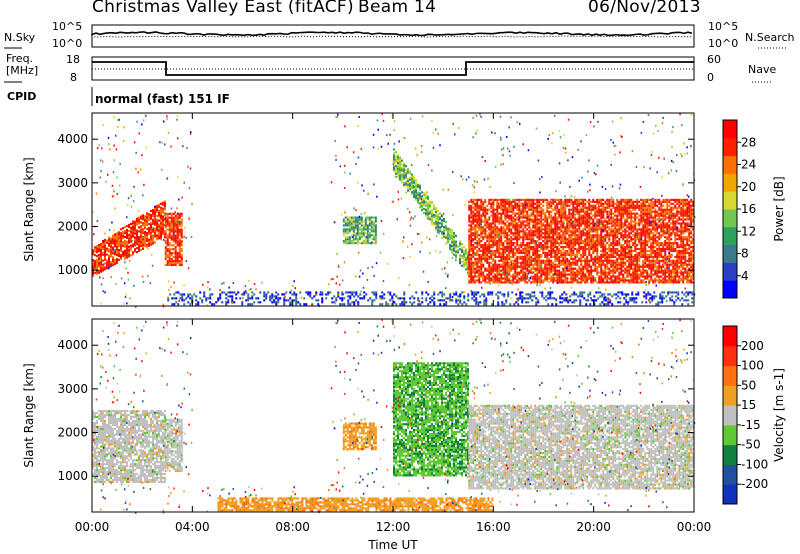 The width and height of the screenshot is (800, 554). I want to click on cpid-value: normal (fast) 151 IF, so click(162, 99).